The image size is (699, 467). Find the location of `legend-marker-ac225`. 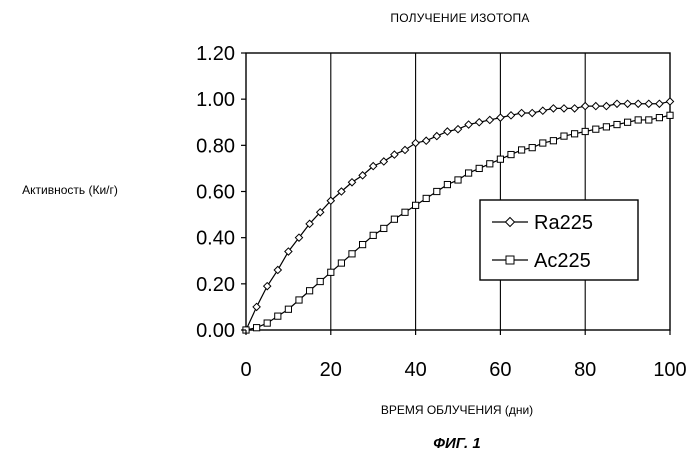

legend-marker-ac225 is located at coordinates (510, 260).